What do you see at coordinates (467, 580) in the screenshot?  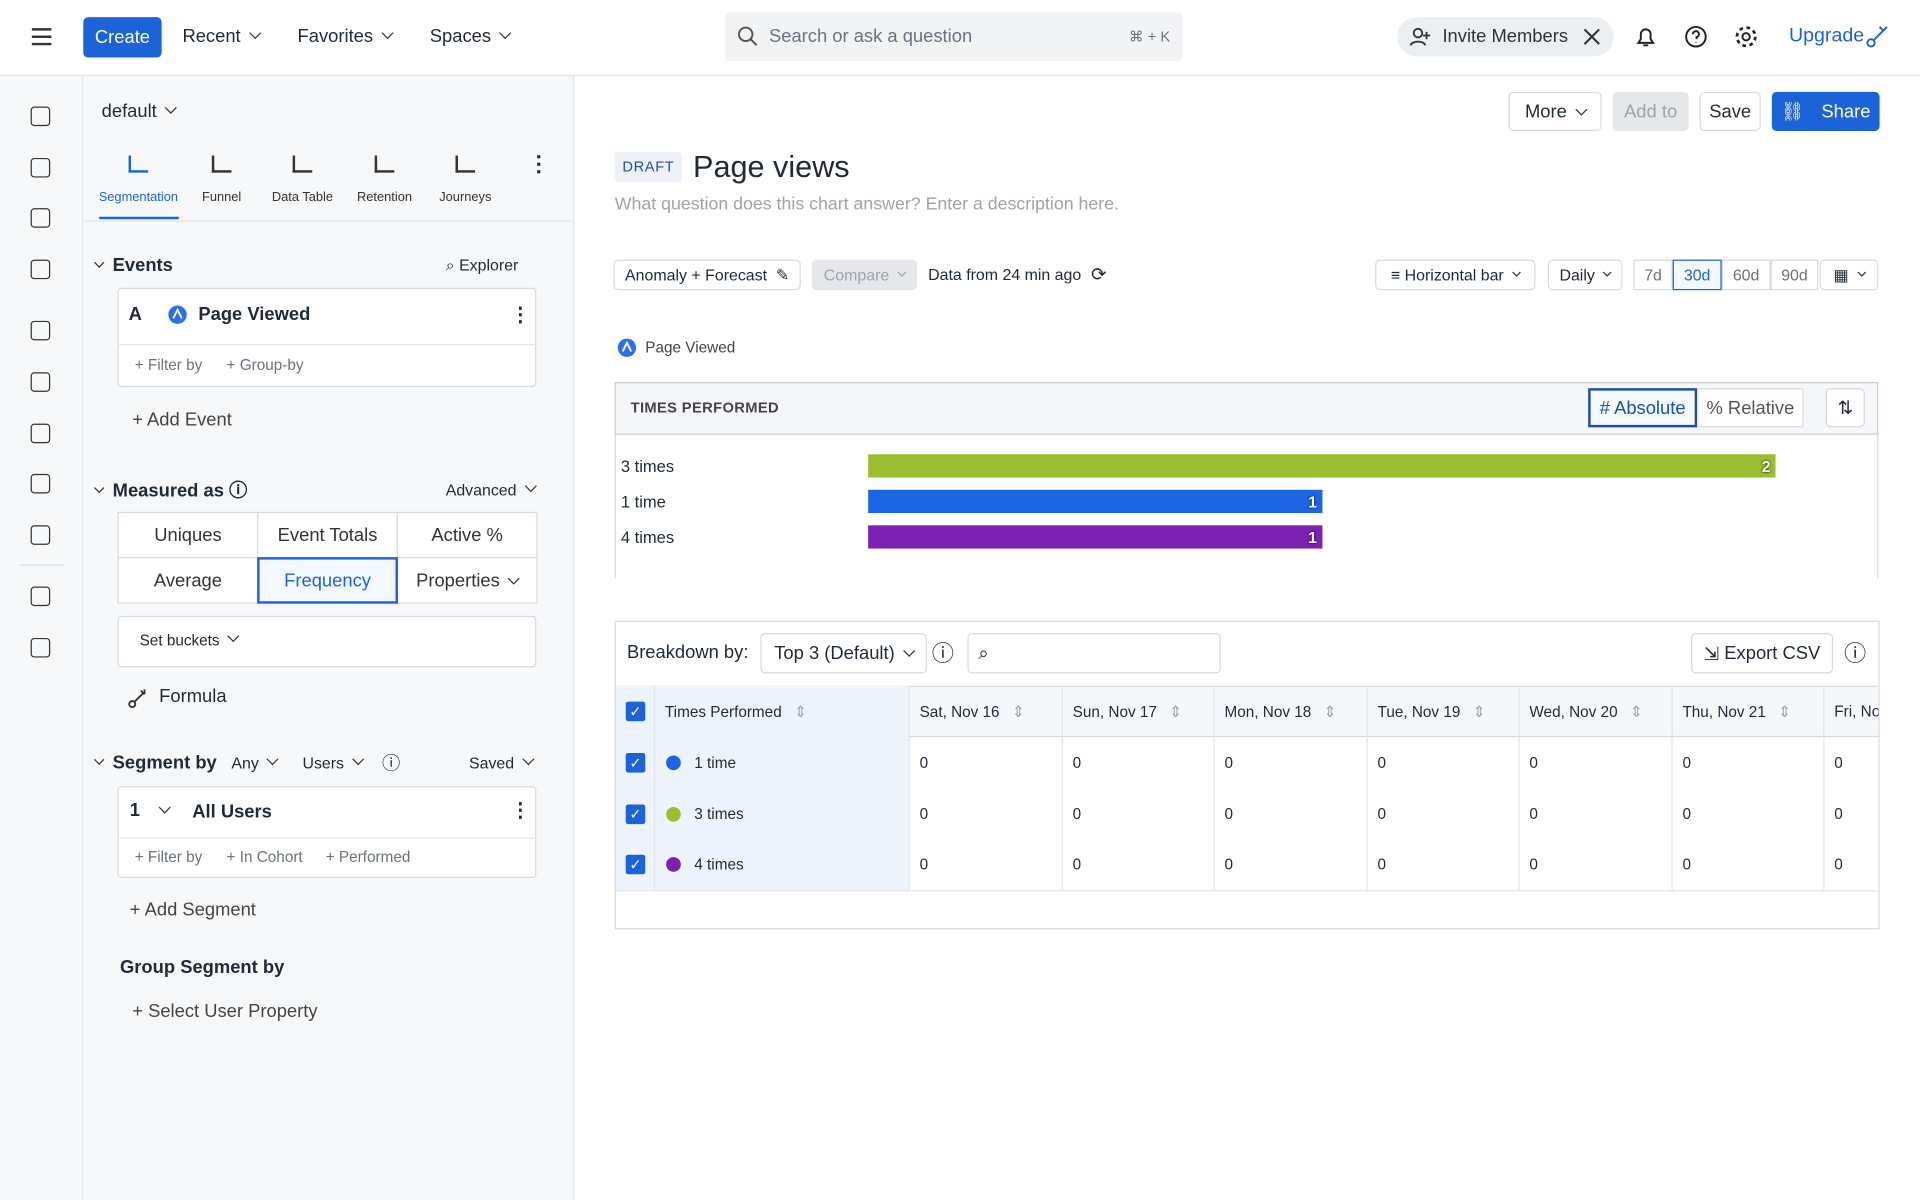 I see `measure-option: Properties` at bounding box center [467, 580].